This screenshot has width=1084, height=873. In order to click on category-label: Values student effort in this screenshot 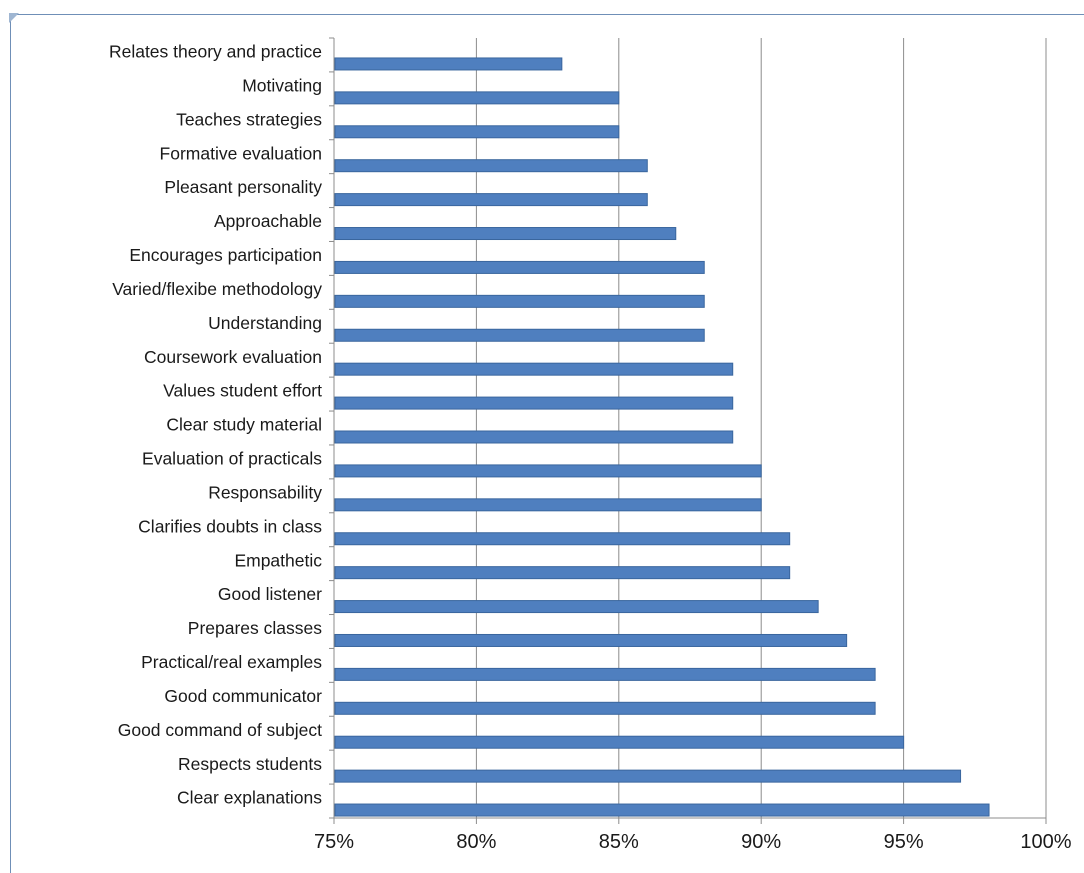, I will do `click(242, 391)`.